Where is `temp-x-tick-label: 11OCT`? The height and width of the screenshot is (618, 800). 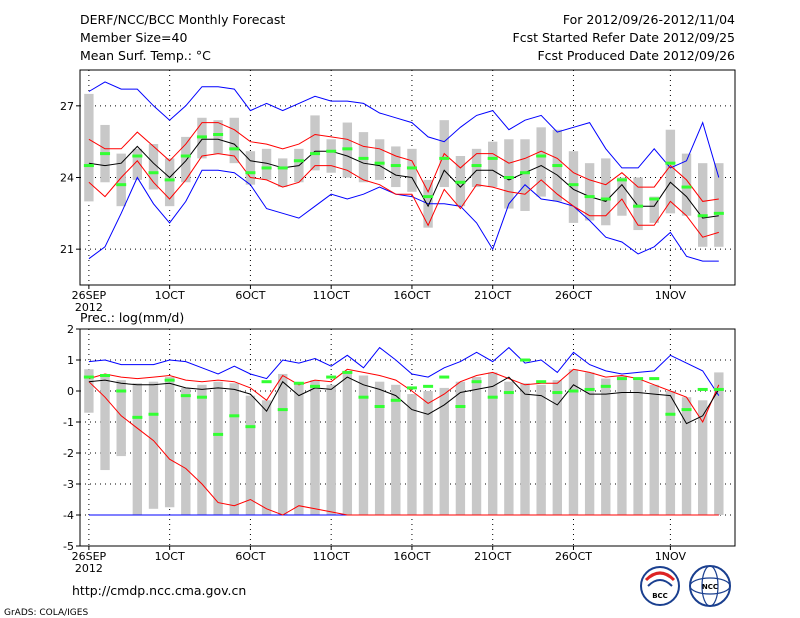
temp-x-tick-label: 11OCT is located at coordinates (331, 295).